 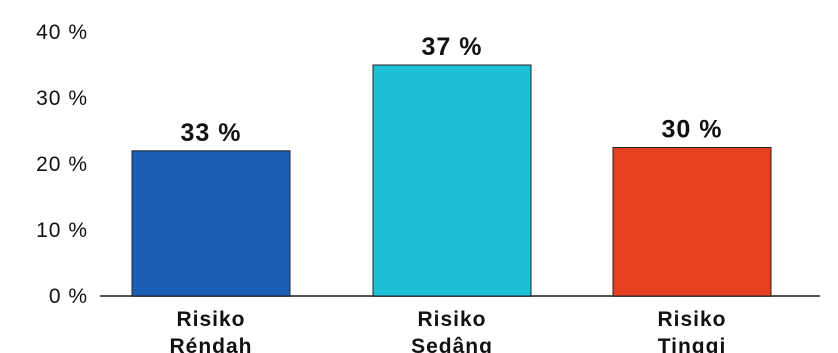 I want to click on x-tick-label: Réndah, so click(x=210, y=344).